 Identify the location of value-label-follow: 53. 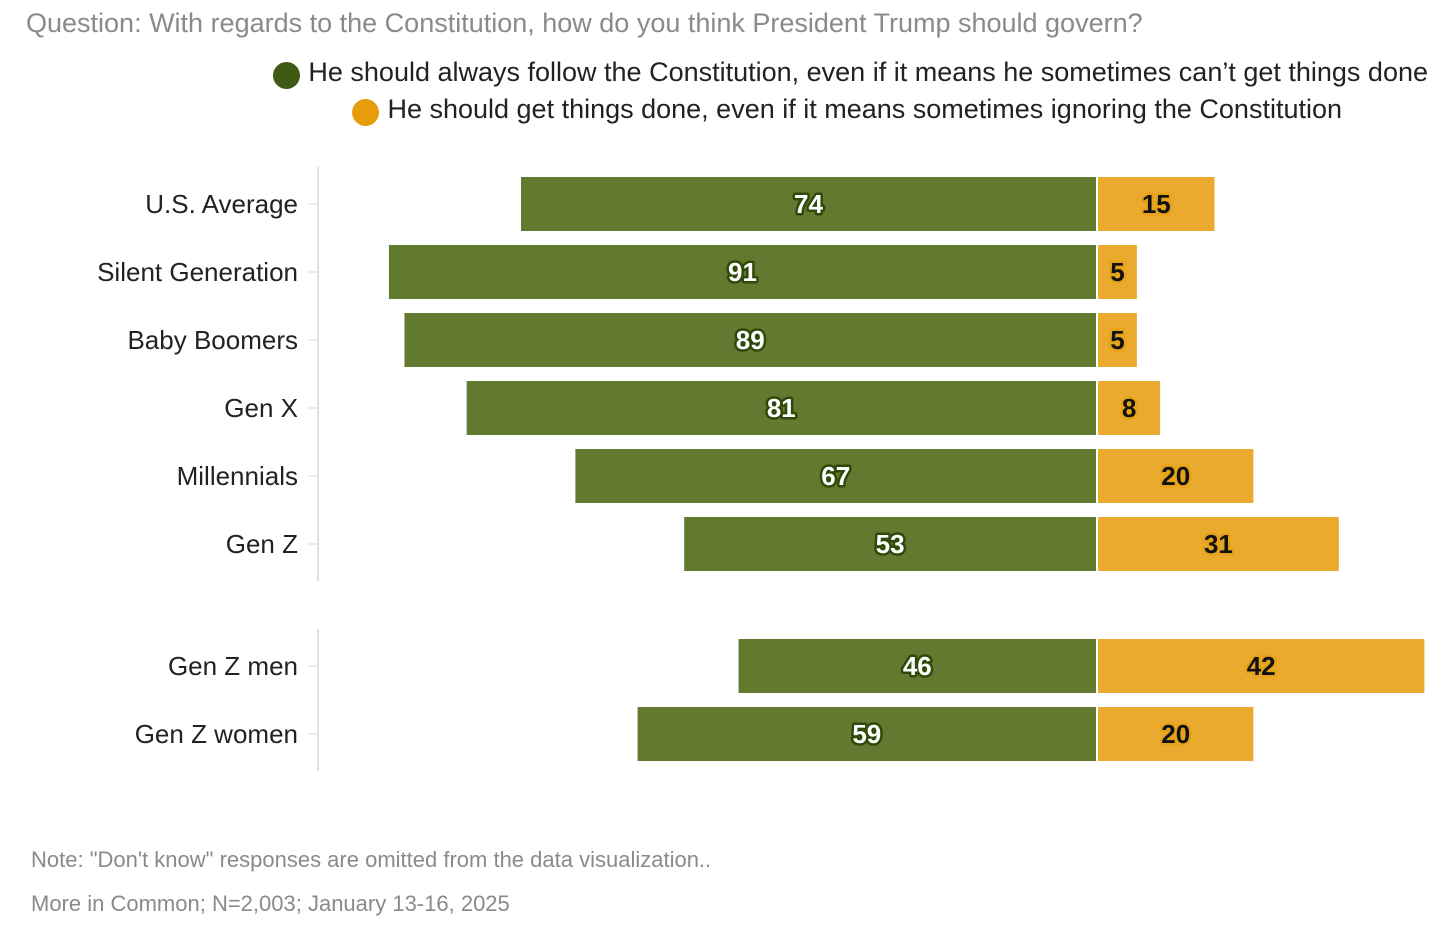
(890, 544).